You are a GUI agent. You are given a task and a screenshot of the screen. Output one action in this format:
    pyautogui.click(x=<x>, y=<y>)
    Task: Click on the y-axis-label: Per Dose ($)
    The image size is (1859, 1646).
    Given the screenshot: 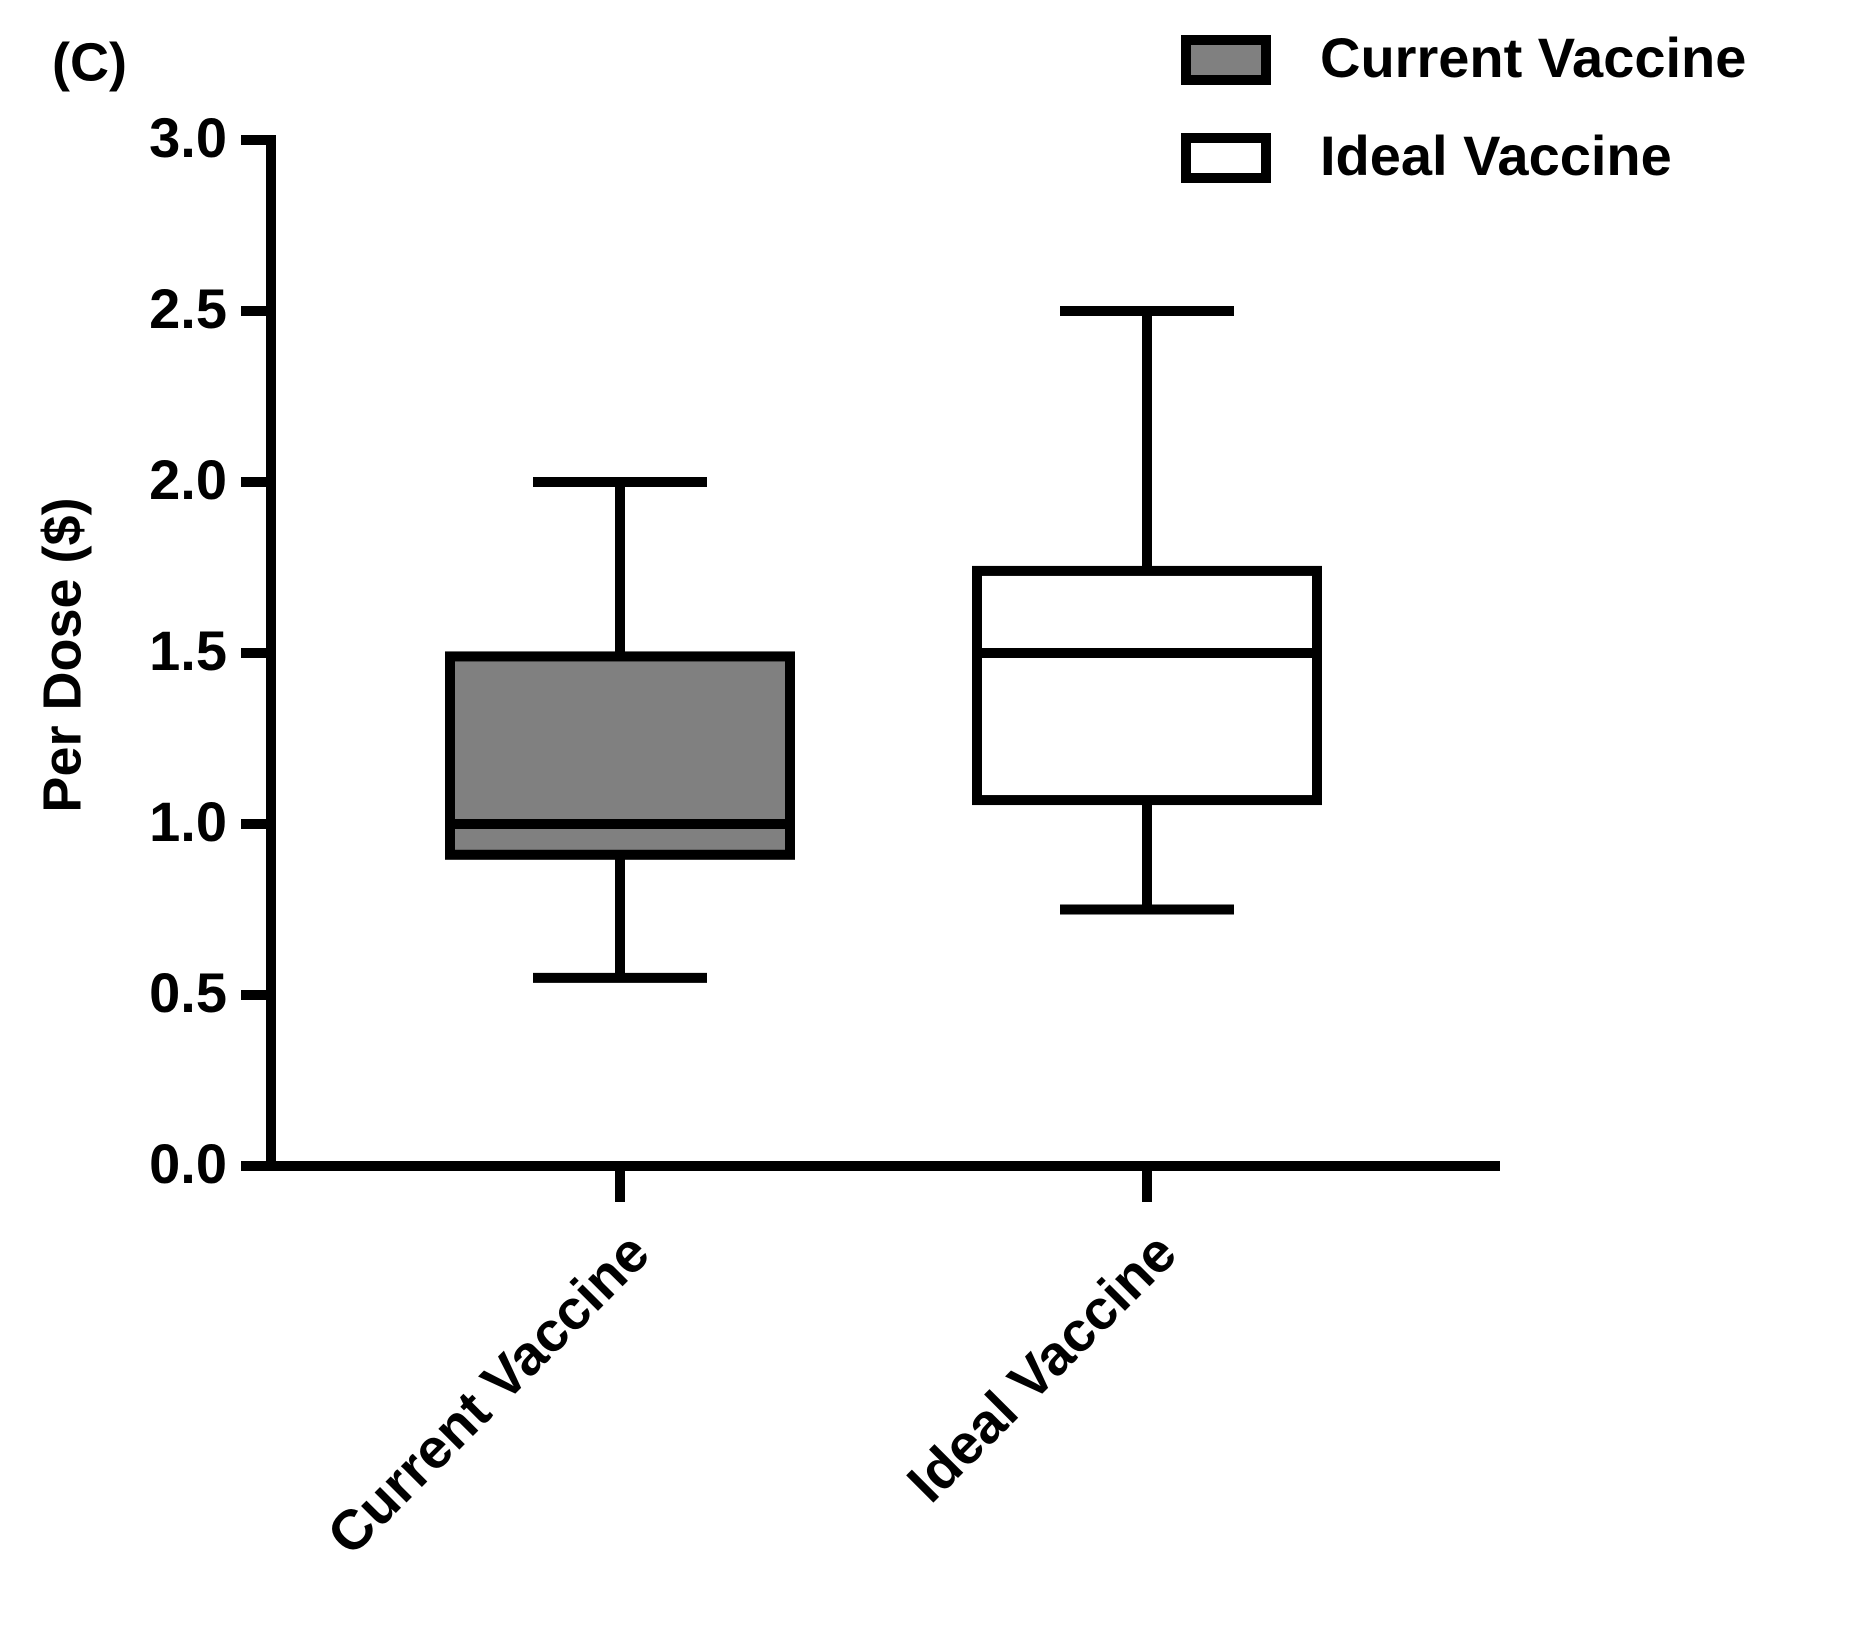 What is the action you would take?
    pyautogui.click(x=62, y=654)
    